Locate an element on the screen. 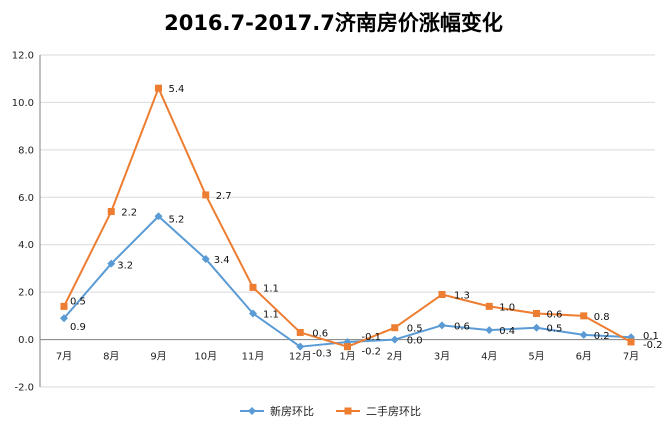  x-tick-label: 5月 is located at coordinates (536, 357).